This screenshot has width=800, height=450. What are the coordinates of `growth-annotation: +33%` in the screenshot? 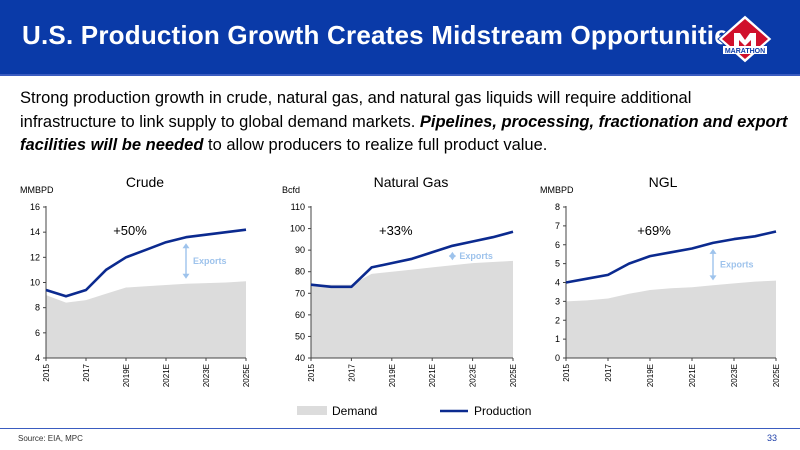 It's located at (396, 230).